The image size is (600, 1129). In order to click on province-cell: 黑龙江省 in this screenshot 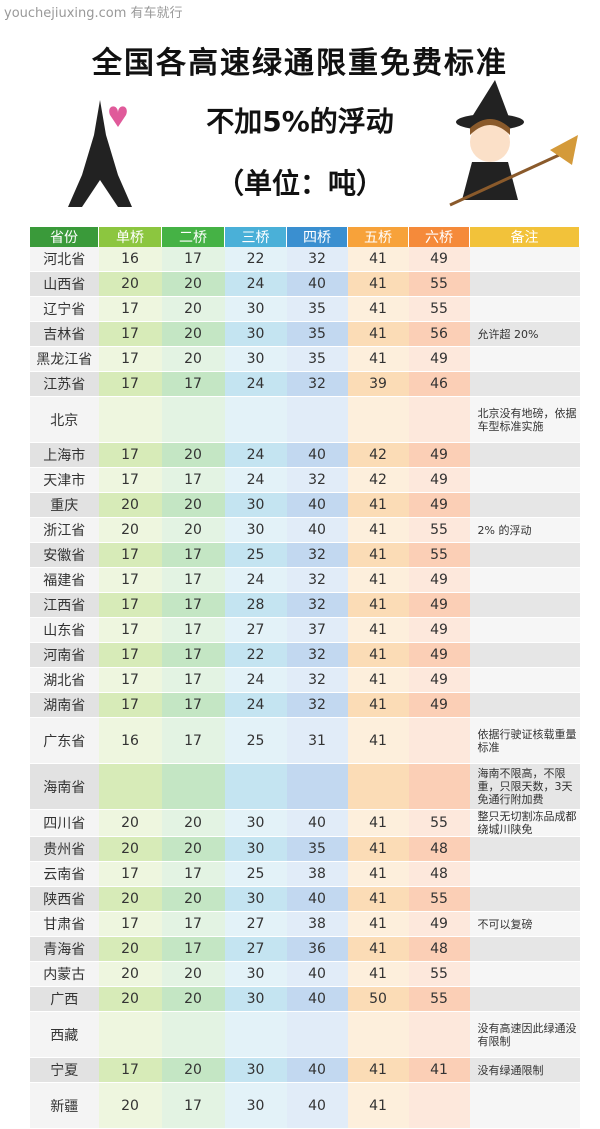, I will do `click(64, 359)`.